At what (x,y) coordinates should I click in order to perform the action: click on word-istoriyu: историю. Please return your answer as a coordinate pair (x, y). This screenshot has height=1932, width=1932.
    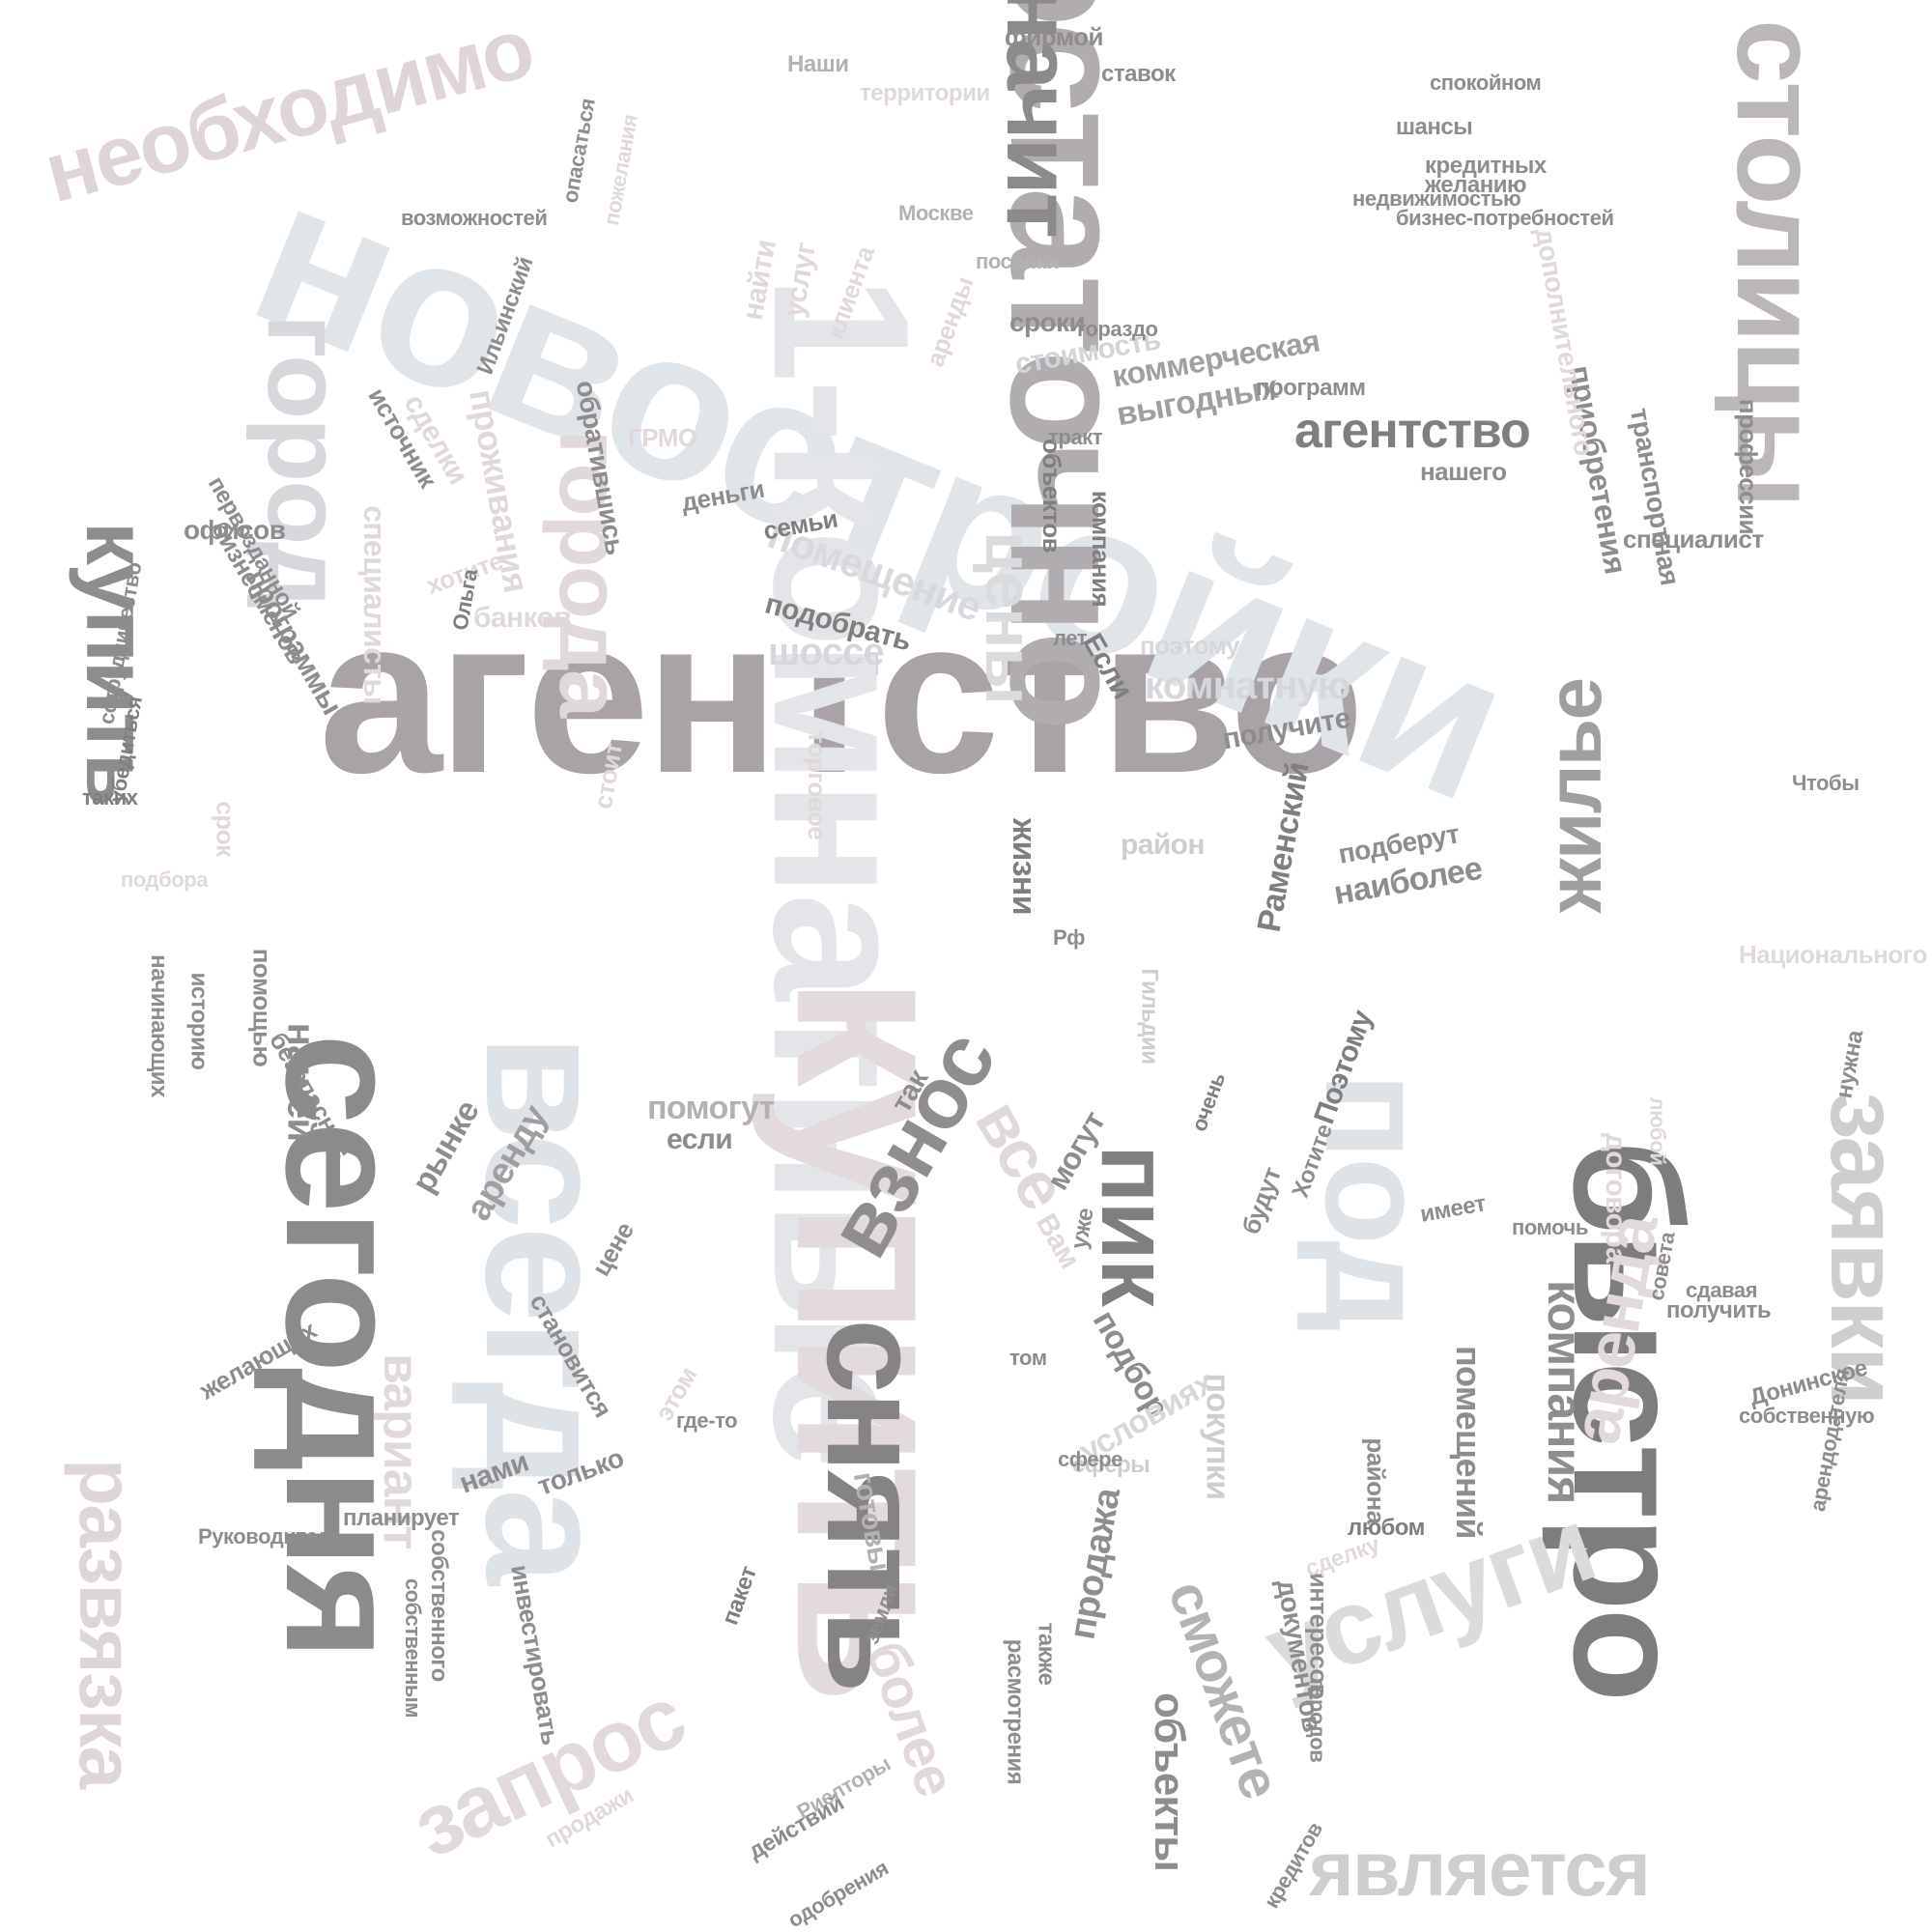
    Looking at the image, I should click on (199, 1021).